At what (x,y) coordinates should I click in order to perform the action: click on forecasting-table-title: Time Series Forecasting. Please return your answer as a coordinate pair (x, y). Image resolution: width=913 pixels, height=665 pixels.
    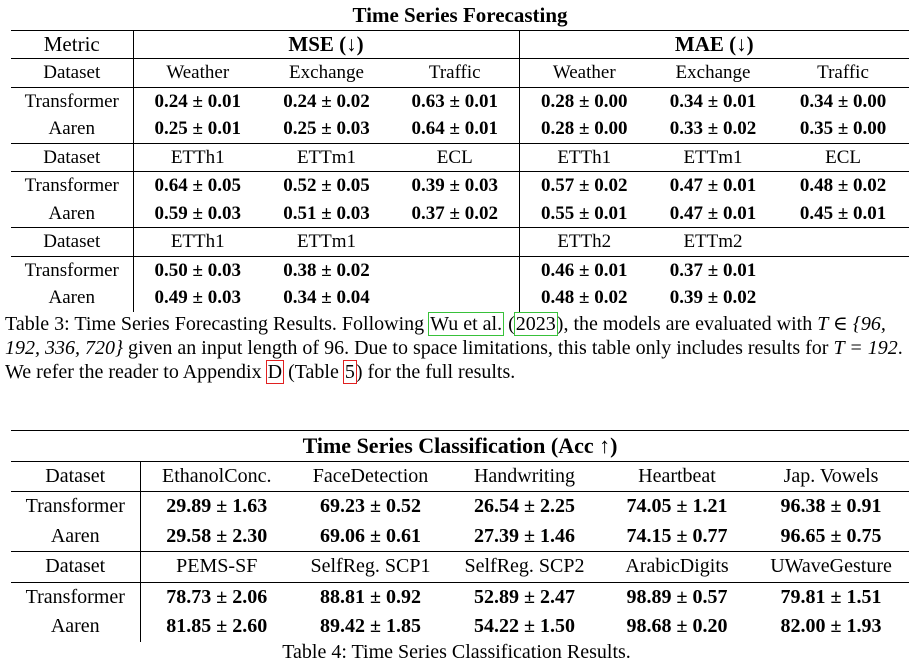
    Looking at the image, I should click on (460, 15).